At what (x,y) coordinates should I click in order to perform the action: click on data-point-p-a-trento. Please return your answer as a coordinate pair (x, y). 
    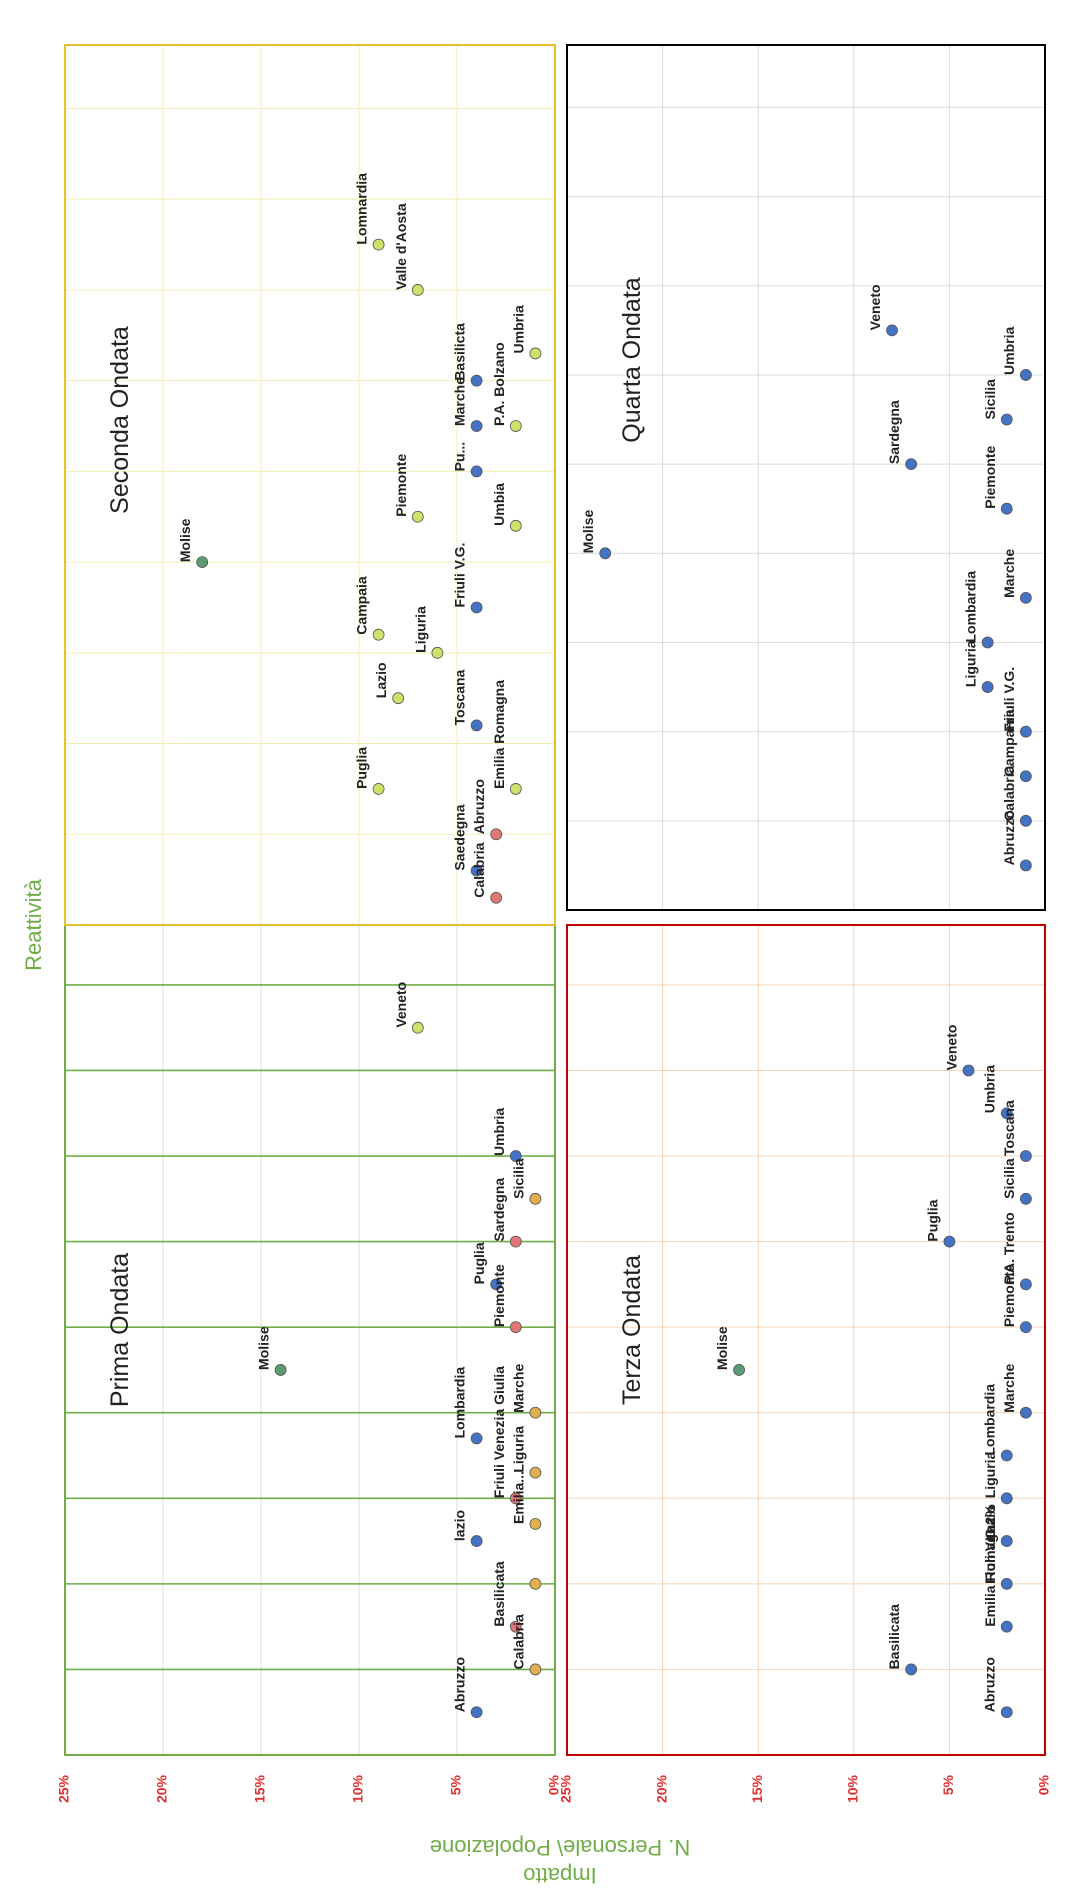
    Looking at the image, I should click on (1025, 1284).